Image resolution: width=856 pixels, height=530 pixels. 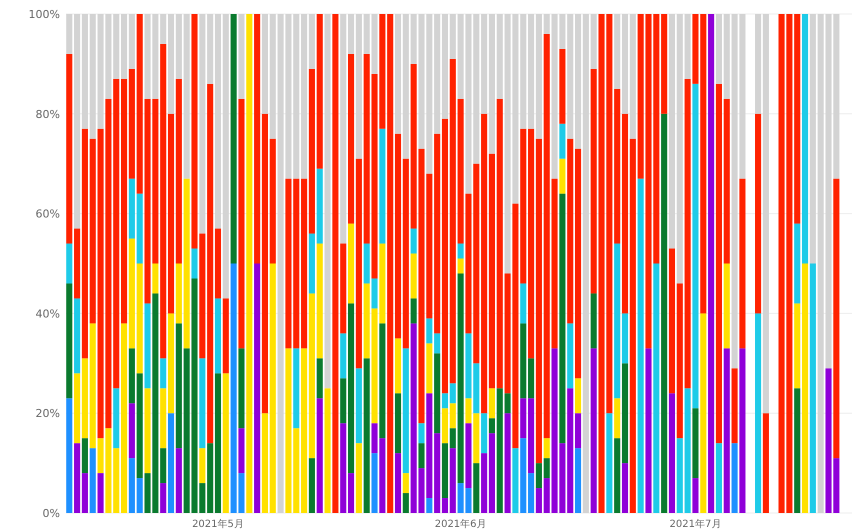 What do you see at coordinates (48, 114) in the screenshot?
I see `y-tick-label: 80%` at bounding box center [48, 114].